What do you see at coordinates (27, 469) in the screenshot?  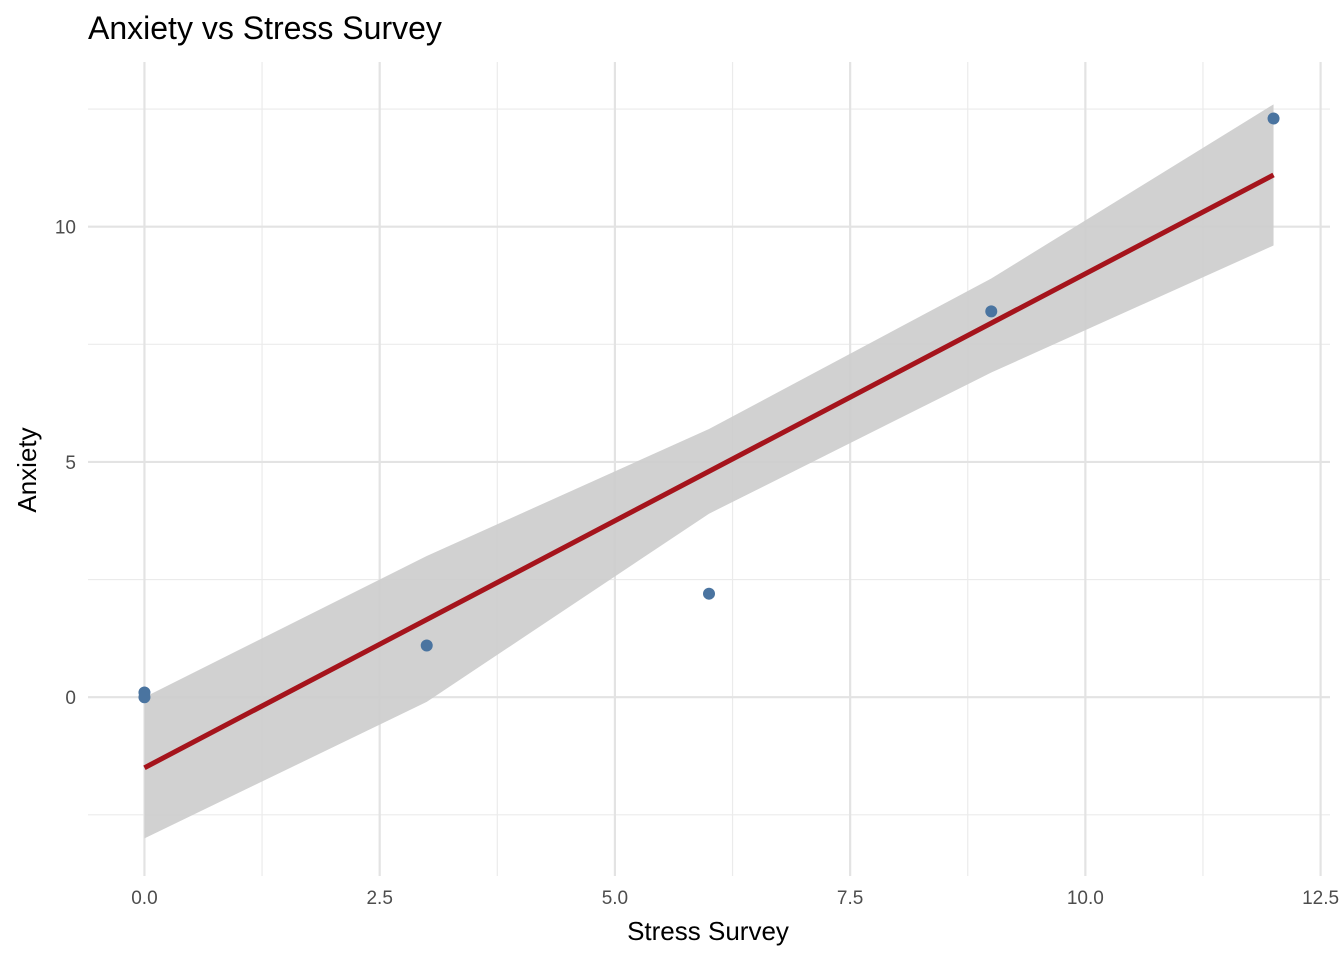 I see `y-axis-title: Anxiety` at bounding box center [27, 469].